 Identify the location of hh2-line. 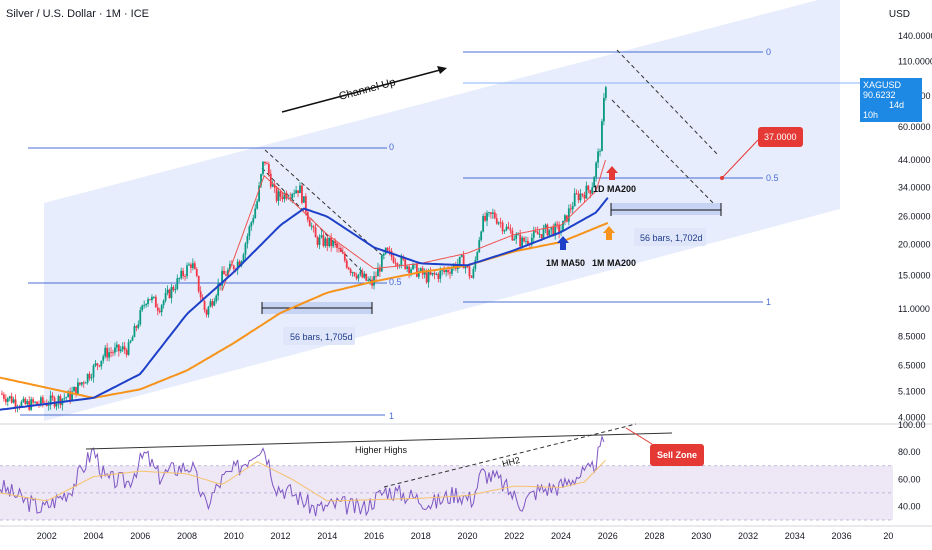
(510, 455).